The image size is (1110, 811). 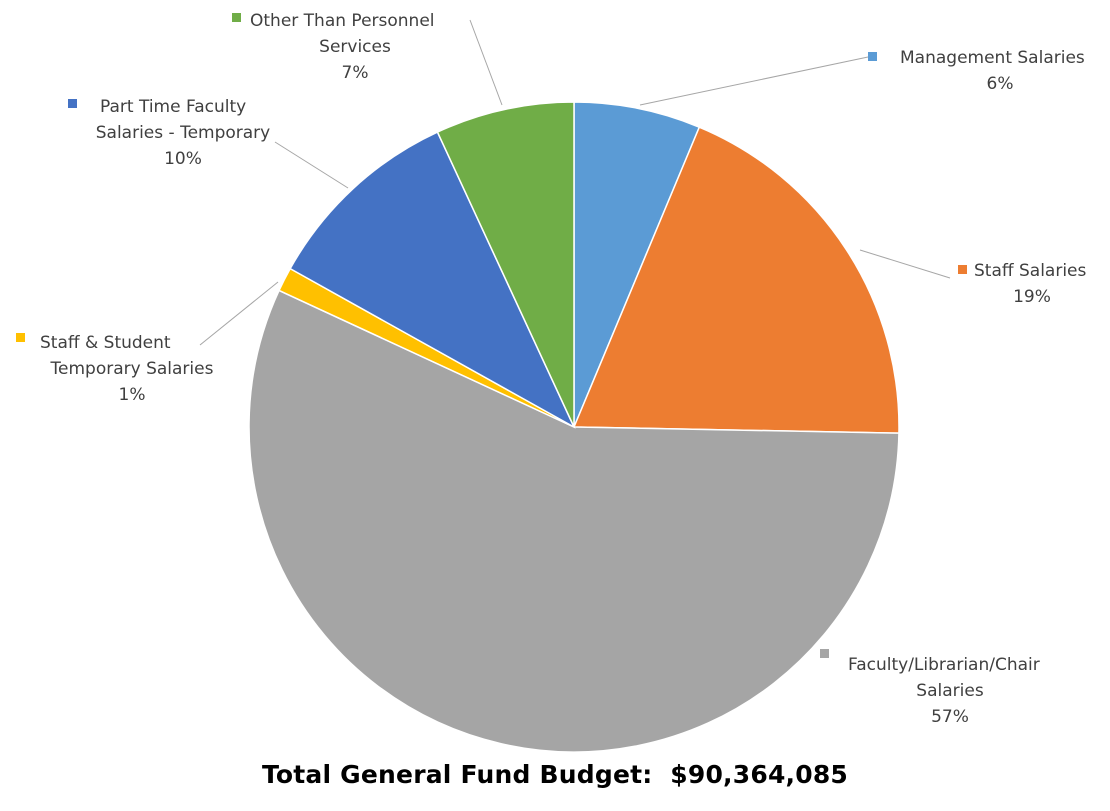 What do you see at coordinates (1000, 84) in the screenshot?
I see `slice-percent-label: 6%` at bounding box center [1000, 84].